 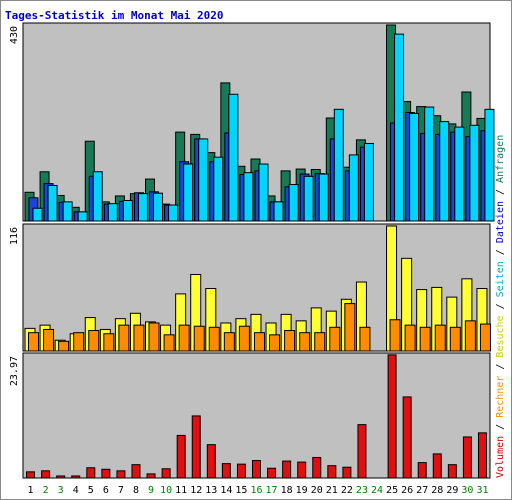 I want to click on x-tick-label: 21, so click(x=332, y=490).